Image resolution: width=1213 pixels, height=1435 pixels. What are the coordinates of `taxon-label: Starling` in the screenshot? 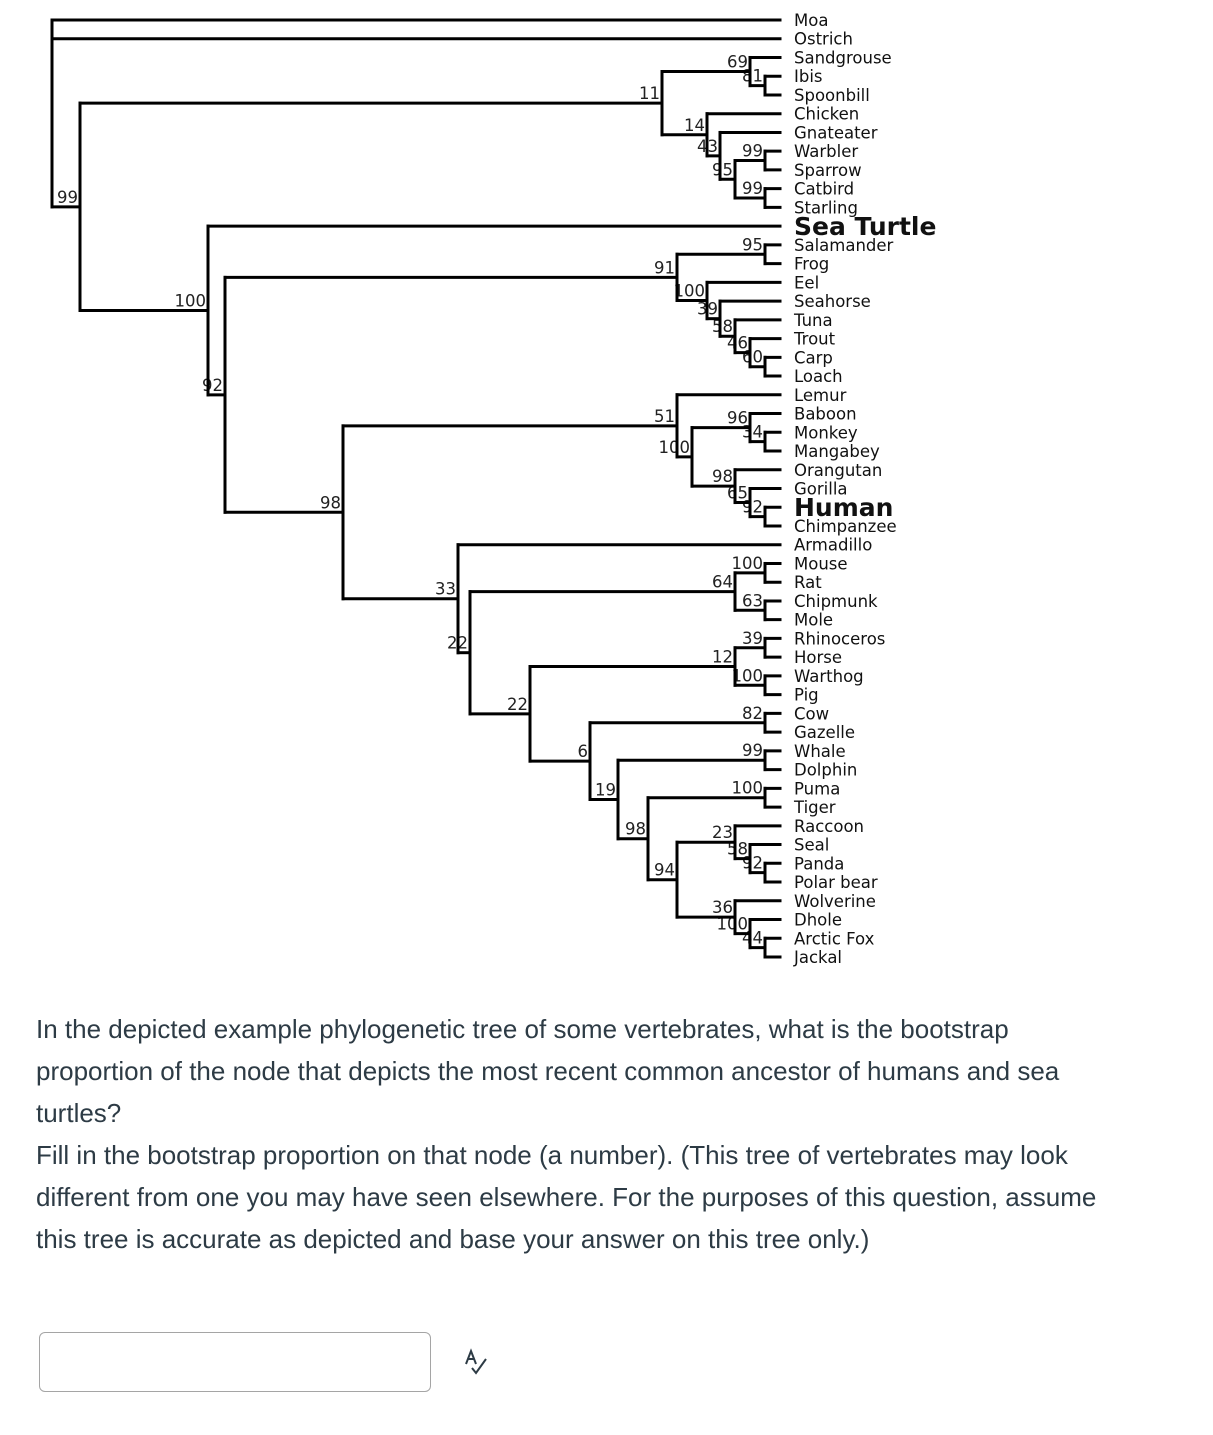 It's located at (826, 207).